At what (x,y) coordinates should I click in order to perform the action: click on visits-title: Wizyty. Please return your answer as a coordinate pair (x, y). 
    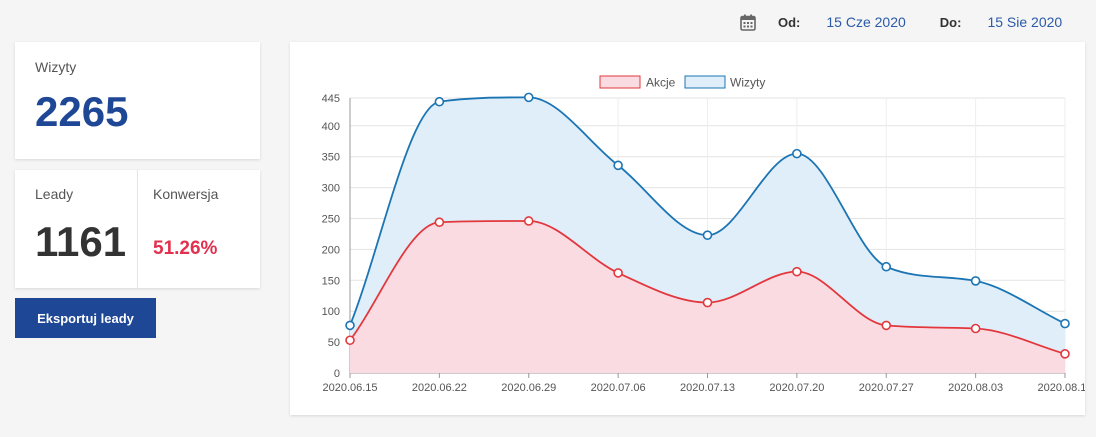
    Looking at the image, I should click on (56, 67).